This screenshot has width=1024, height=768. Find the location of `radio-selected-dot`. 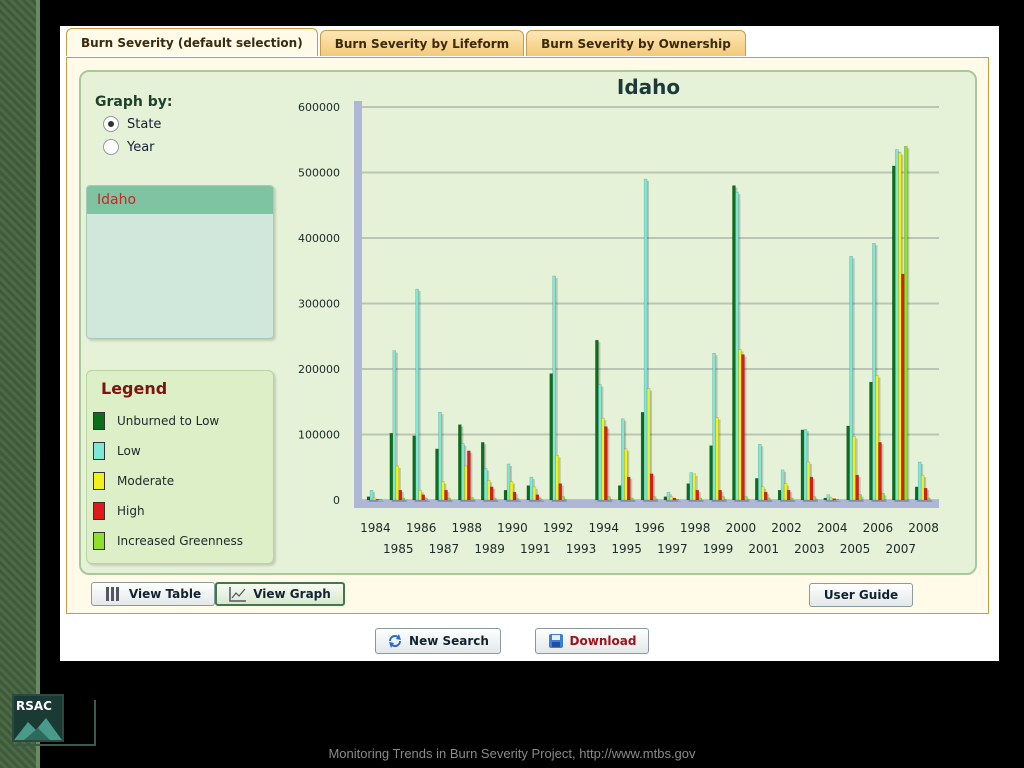

radio-selected-dot is located at coordinates (111, 124).